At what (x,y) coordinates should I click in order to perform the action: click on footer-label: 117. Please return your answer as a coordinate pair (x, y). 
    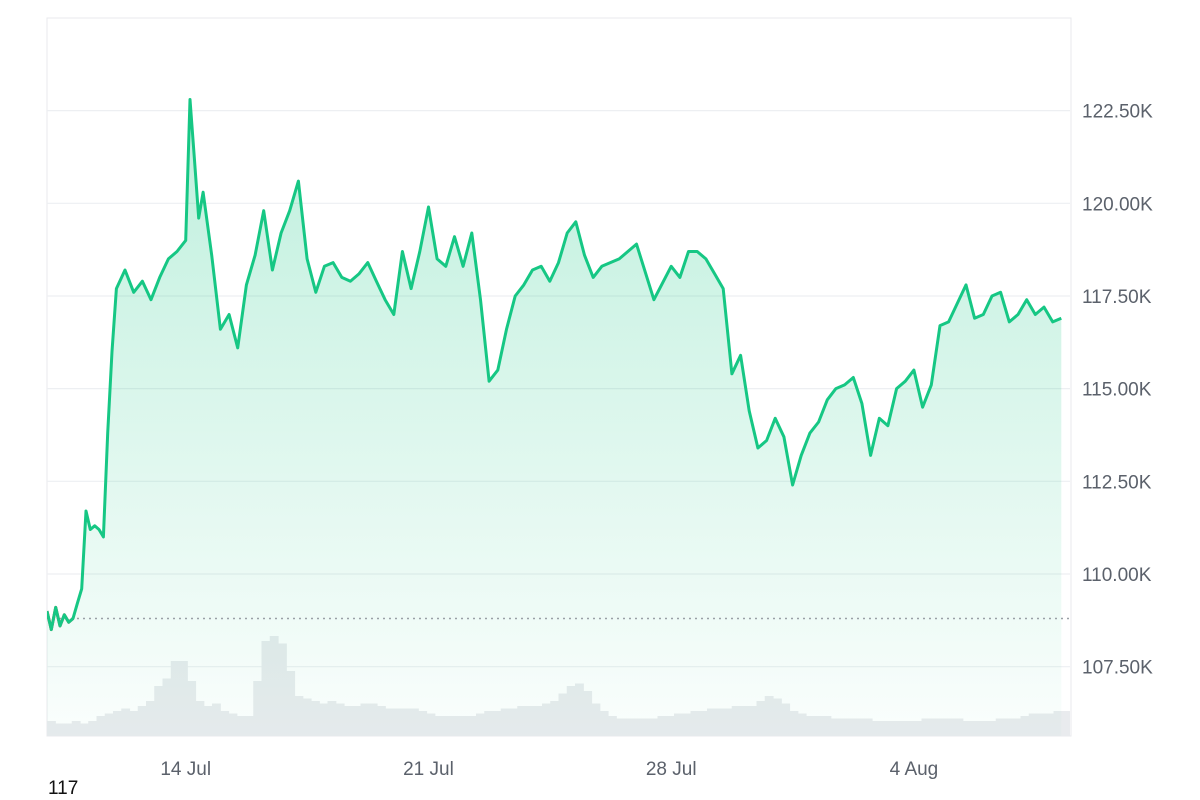
    Looking at the image, I should click on (63, 788).